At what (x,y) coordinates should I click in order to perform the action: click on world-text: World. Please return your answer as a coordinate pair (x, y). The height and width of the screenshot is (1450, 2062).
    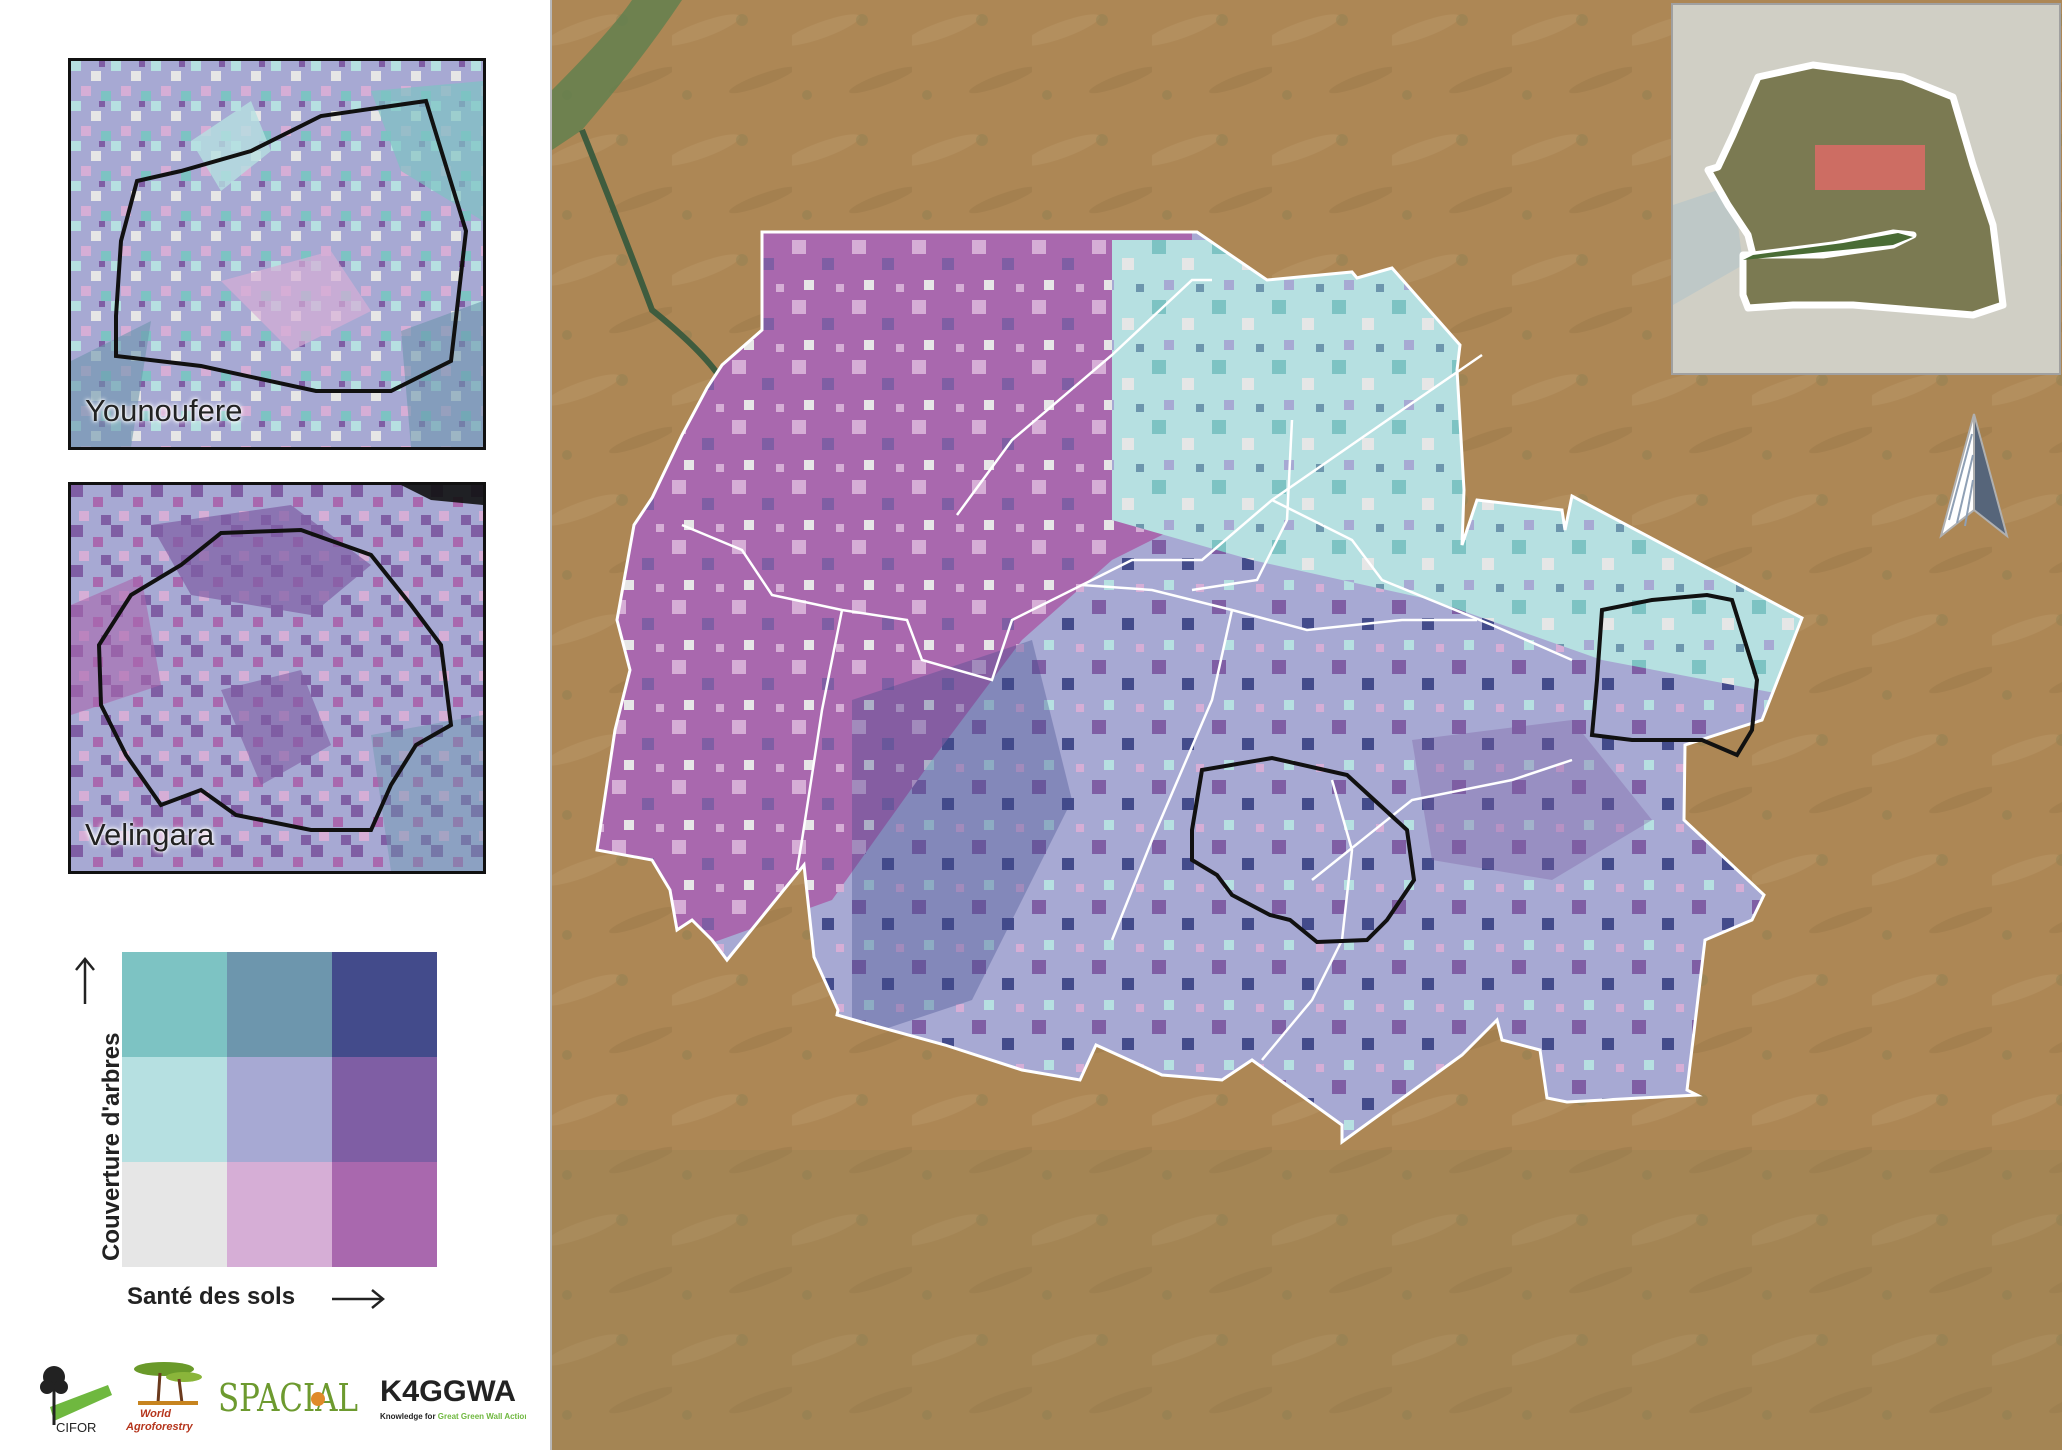
    Looking at the image, I should click on (155, 1414).